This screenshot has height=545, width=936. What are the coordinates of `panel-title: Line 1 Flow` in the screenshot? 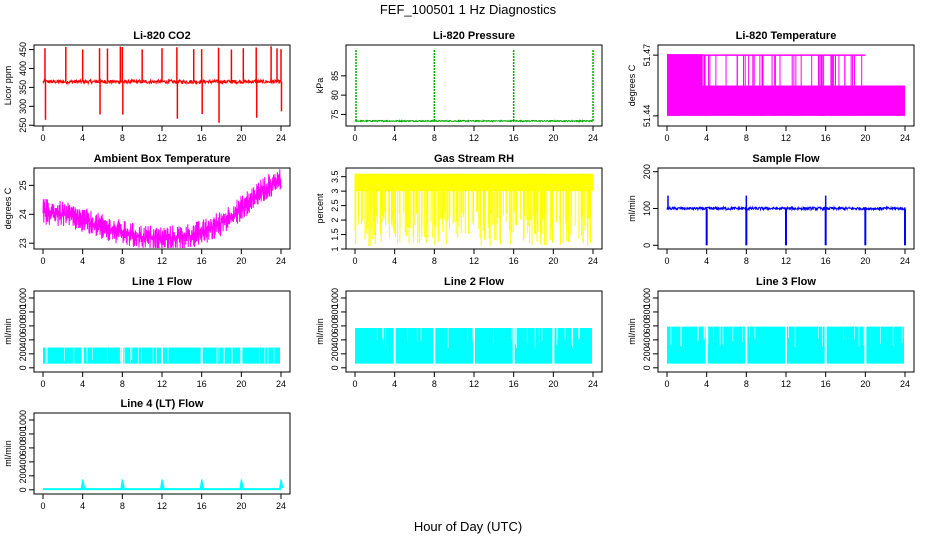 It's located at (162, 282).